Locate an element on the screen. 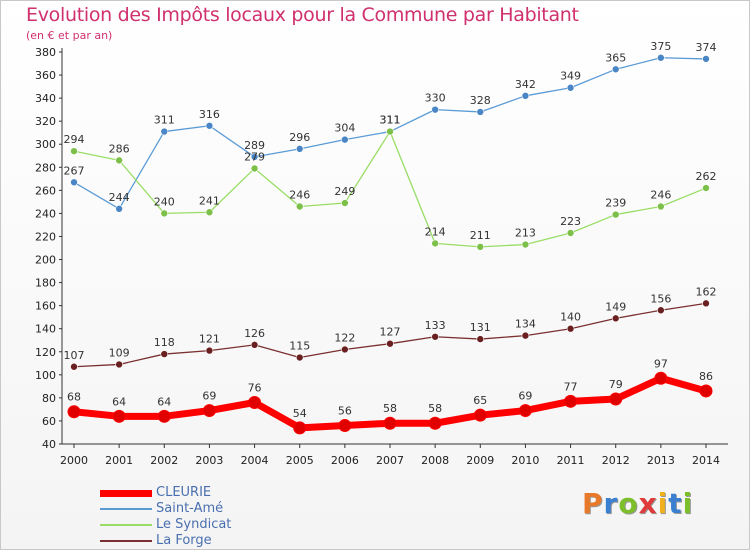 The image size is (750, 550). y-tick-label: 280 is located at coordinates (45, 167).